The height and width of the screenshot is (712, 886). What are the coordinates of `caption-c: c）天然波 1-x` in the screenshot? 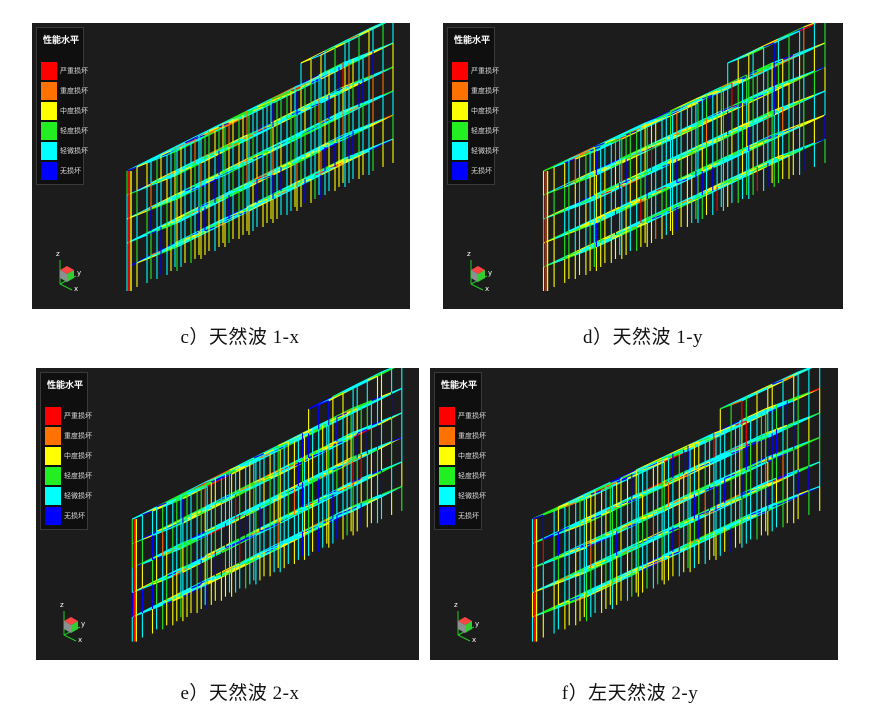 It's located at (240, 337).